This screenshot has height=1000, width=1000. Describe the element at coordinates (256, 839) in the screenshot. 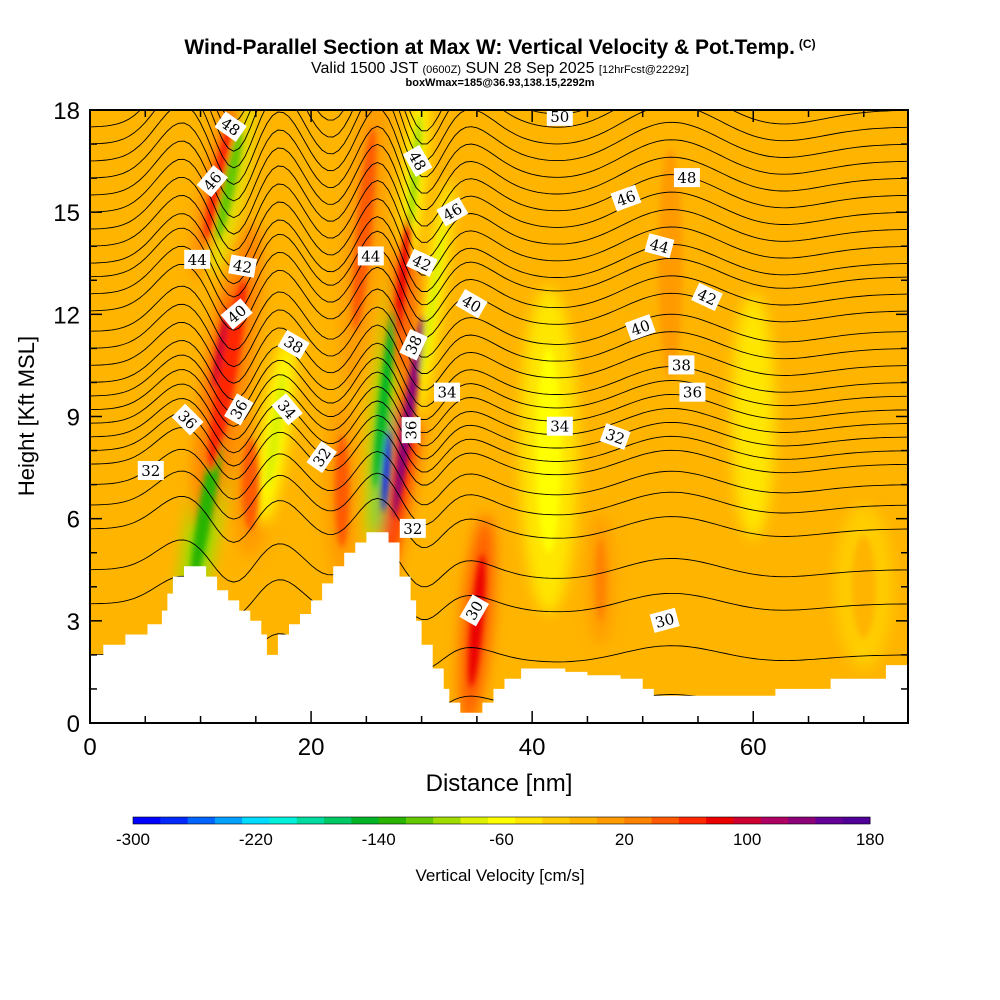

I see `colorbar-tick-label: -220` at that location.